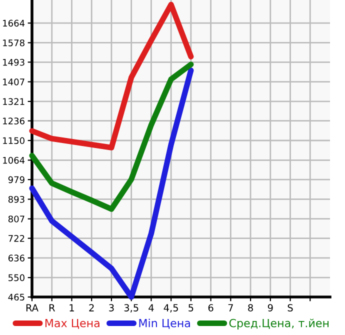 Image resolution: width=345 pixels, height=335 pixels. Describe the element at coordinates (13, 42) in the screenshot. I see `y-tick-label: 1578` at that location.